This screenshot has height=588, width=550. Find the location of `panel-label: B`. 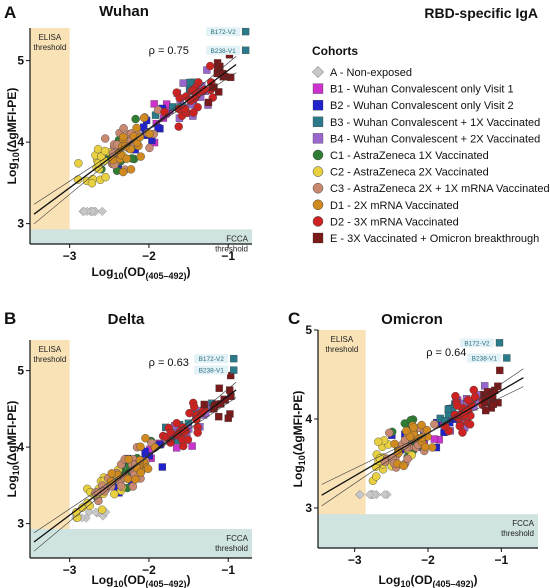

panel-label: B is located at coordinates (10, 318).